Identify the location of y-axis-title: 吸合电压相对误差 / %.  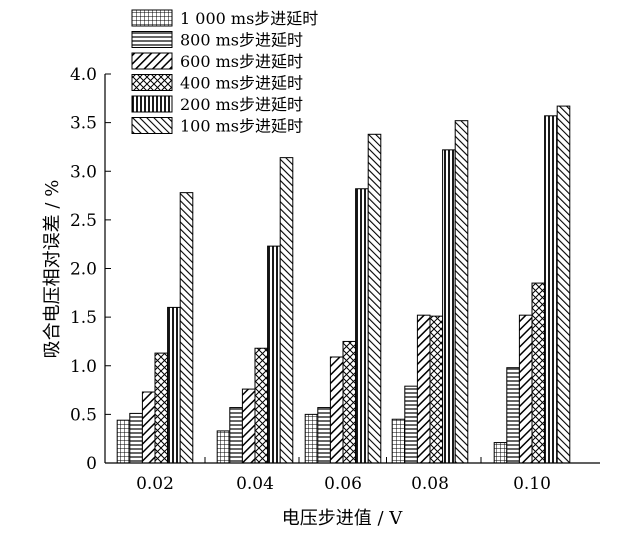
(52, 269).